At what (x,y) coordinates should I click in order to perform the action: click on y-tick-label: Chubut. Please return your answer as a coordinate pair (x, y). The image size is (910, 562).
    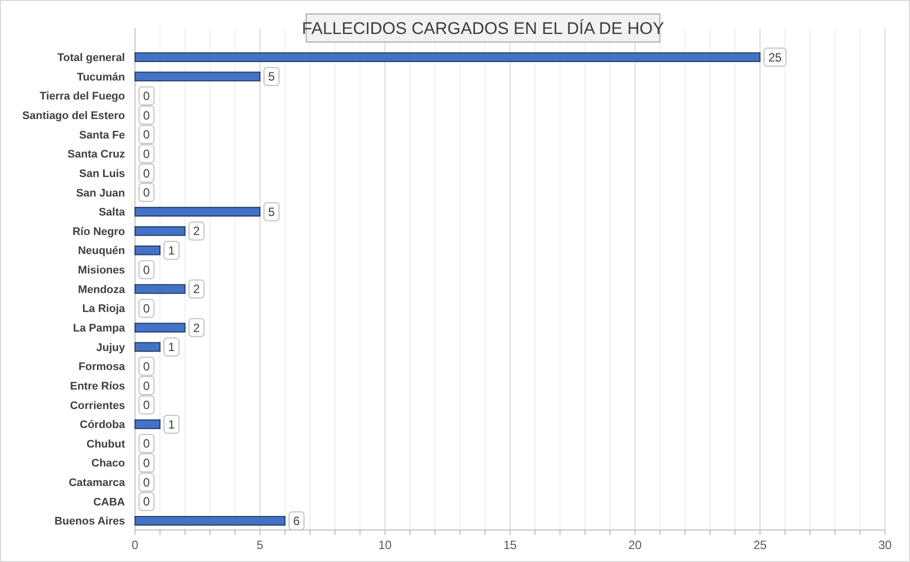
    Looking at the image, I should click on (106, 444).